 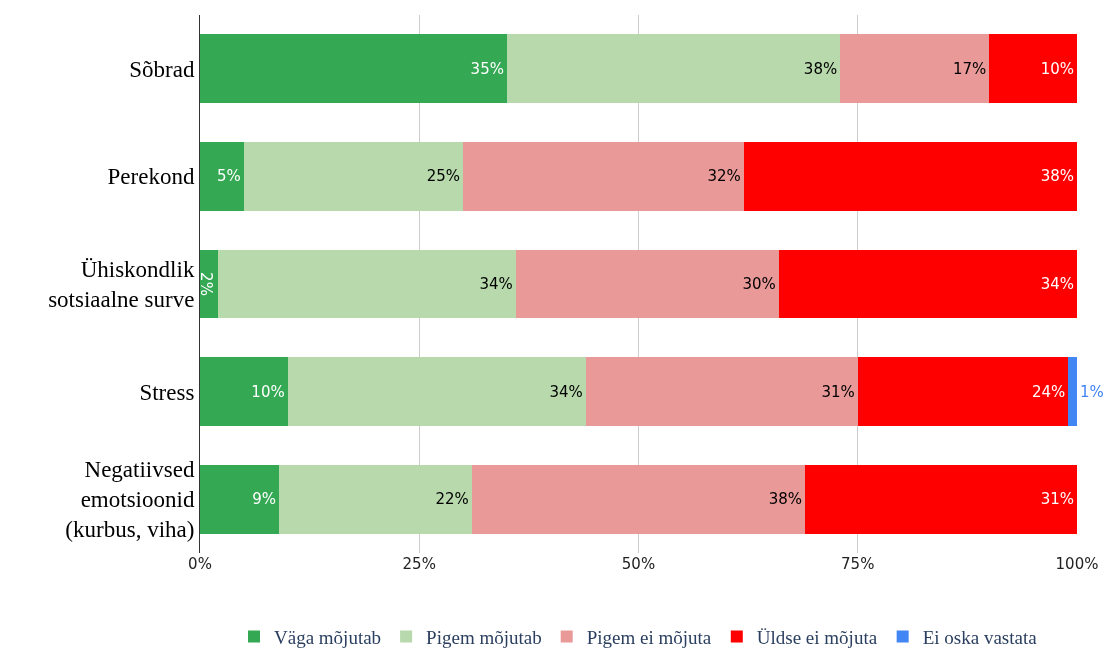 I want to click on legend-label: Üldse ei mõjuta, so click(x=817, y=637).